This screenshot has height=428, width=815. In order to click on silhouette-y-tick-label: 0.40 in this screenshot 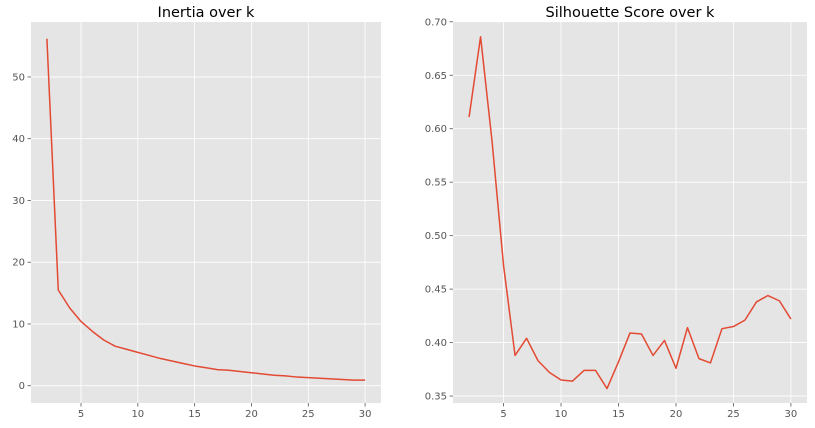, I will do `click(436, 343)`.